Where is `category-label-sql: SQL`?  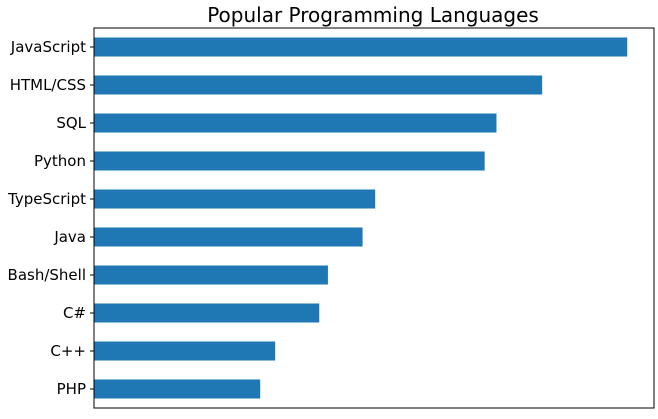
category-label-sql: SQL is located at coordinates (71, 123).